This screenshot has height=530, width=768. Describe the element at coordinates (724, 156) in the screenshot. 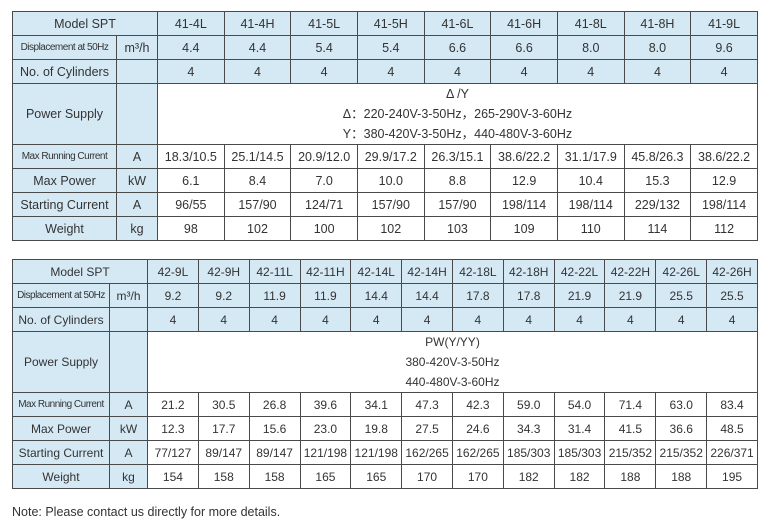

I see `cell-value: 38.6/22.2` at that location.